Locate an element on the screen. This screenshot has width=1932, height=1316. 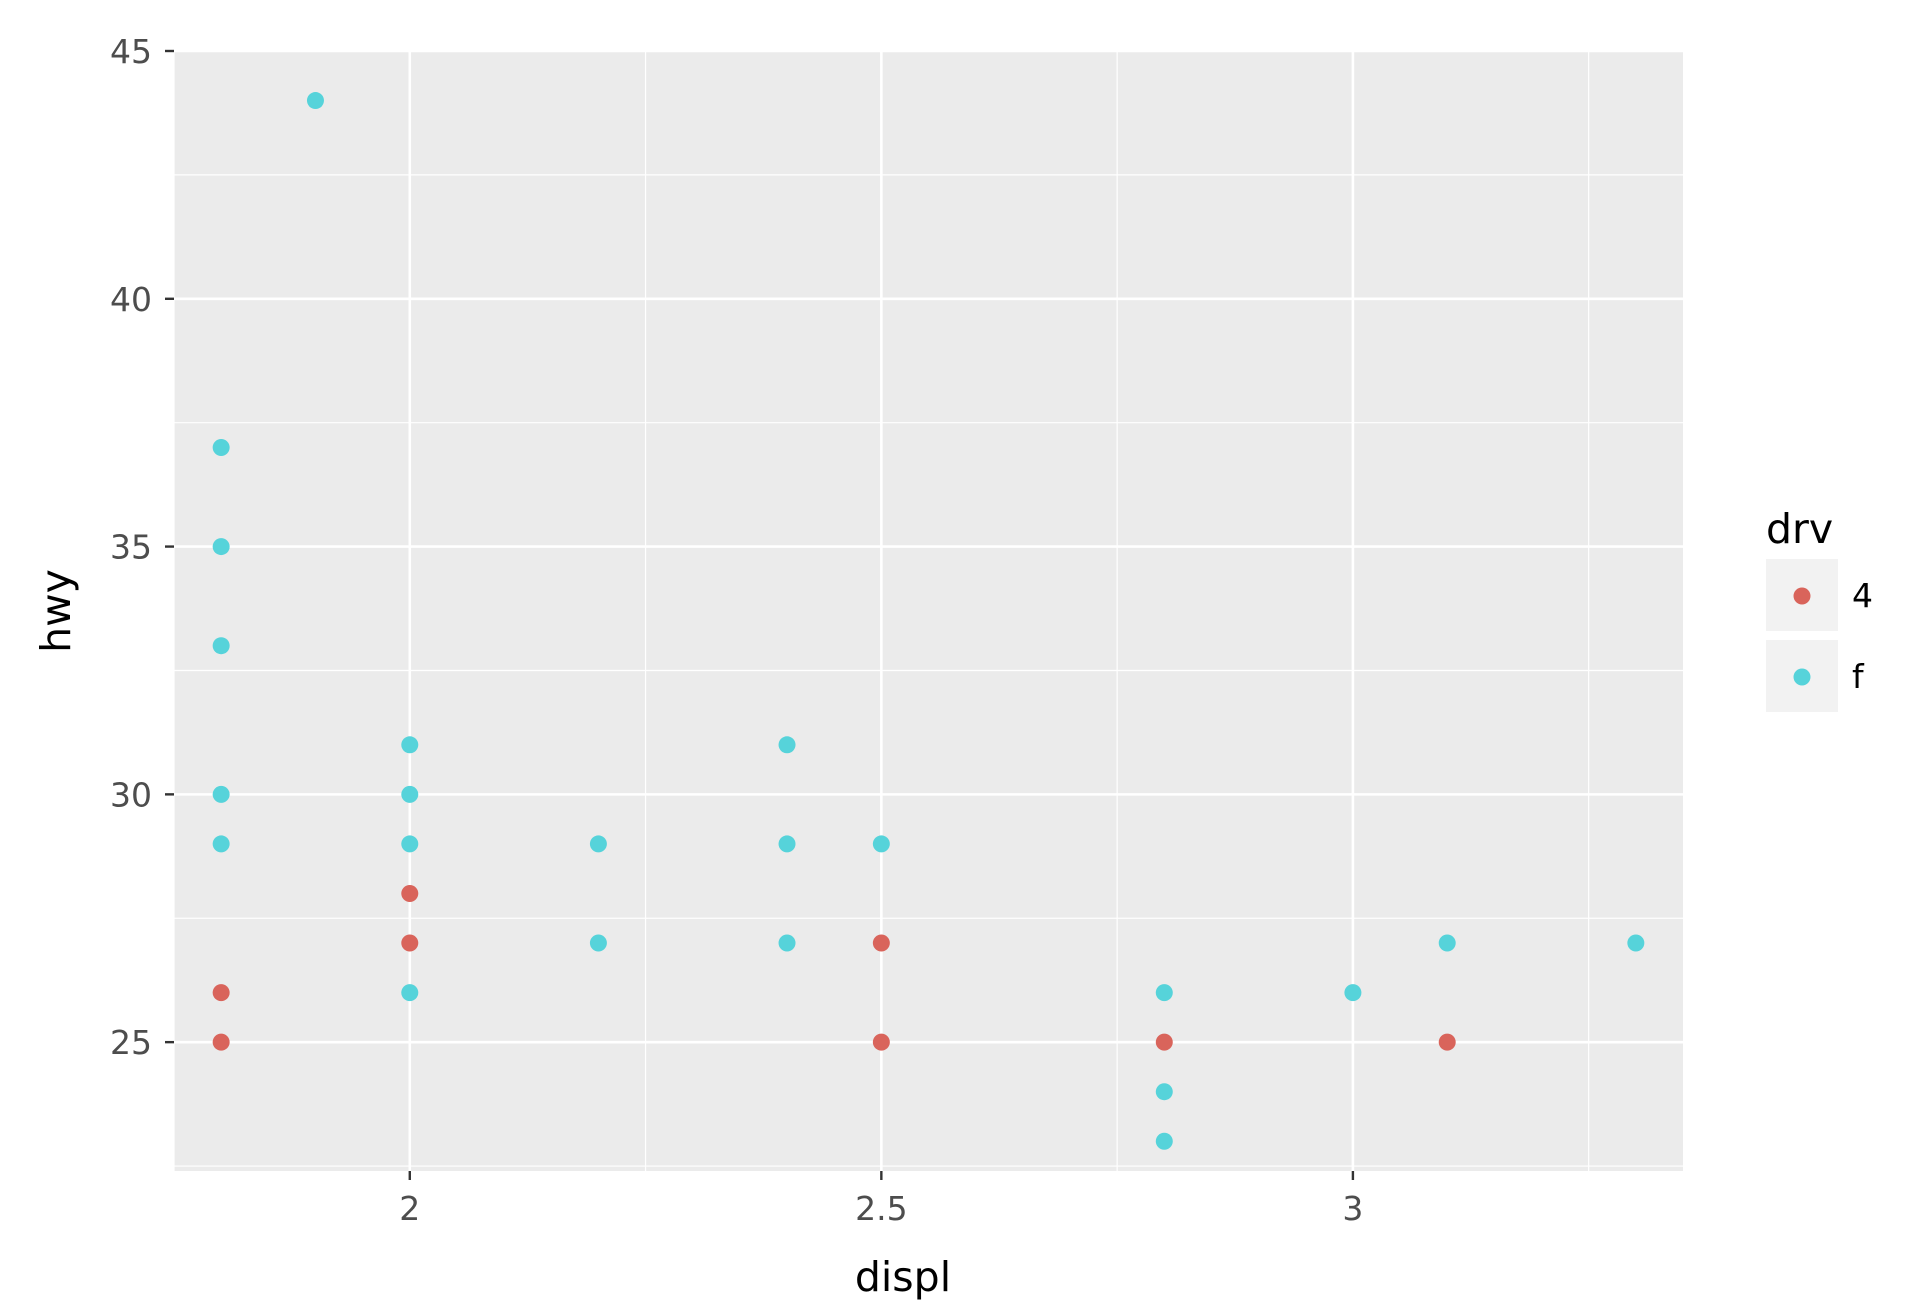
y-axis: 25 30 35 40 45 is located at coordinates (142, 547).